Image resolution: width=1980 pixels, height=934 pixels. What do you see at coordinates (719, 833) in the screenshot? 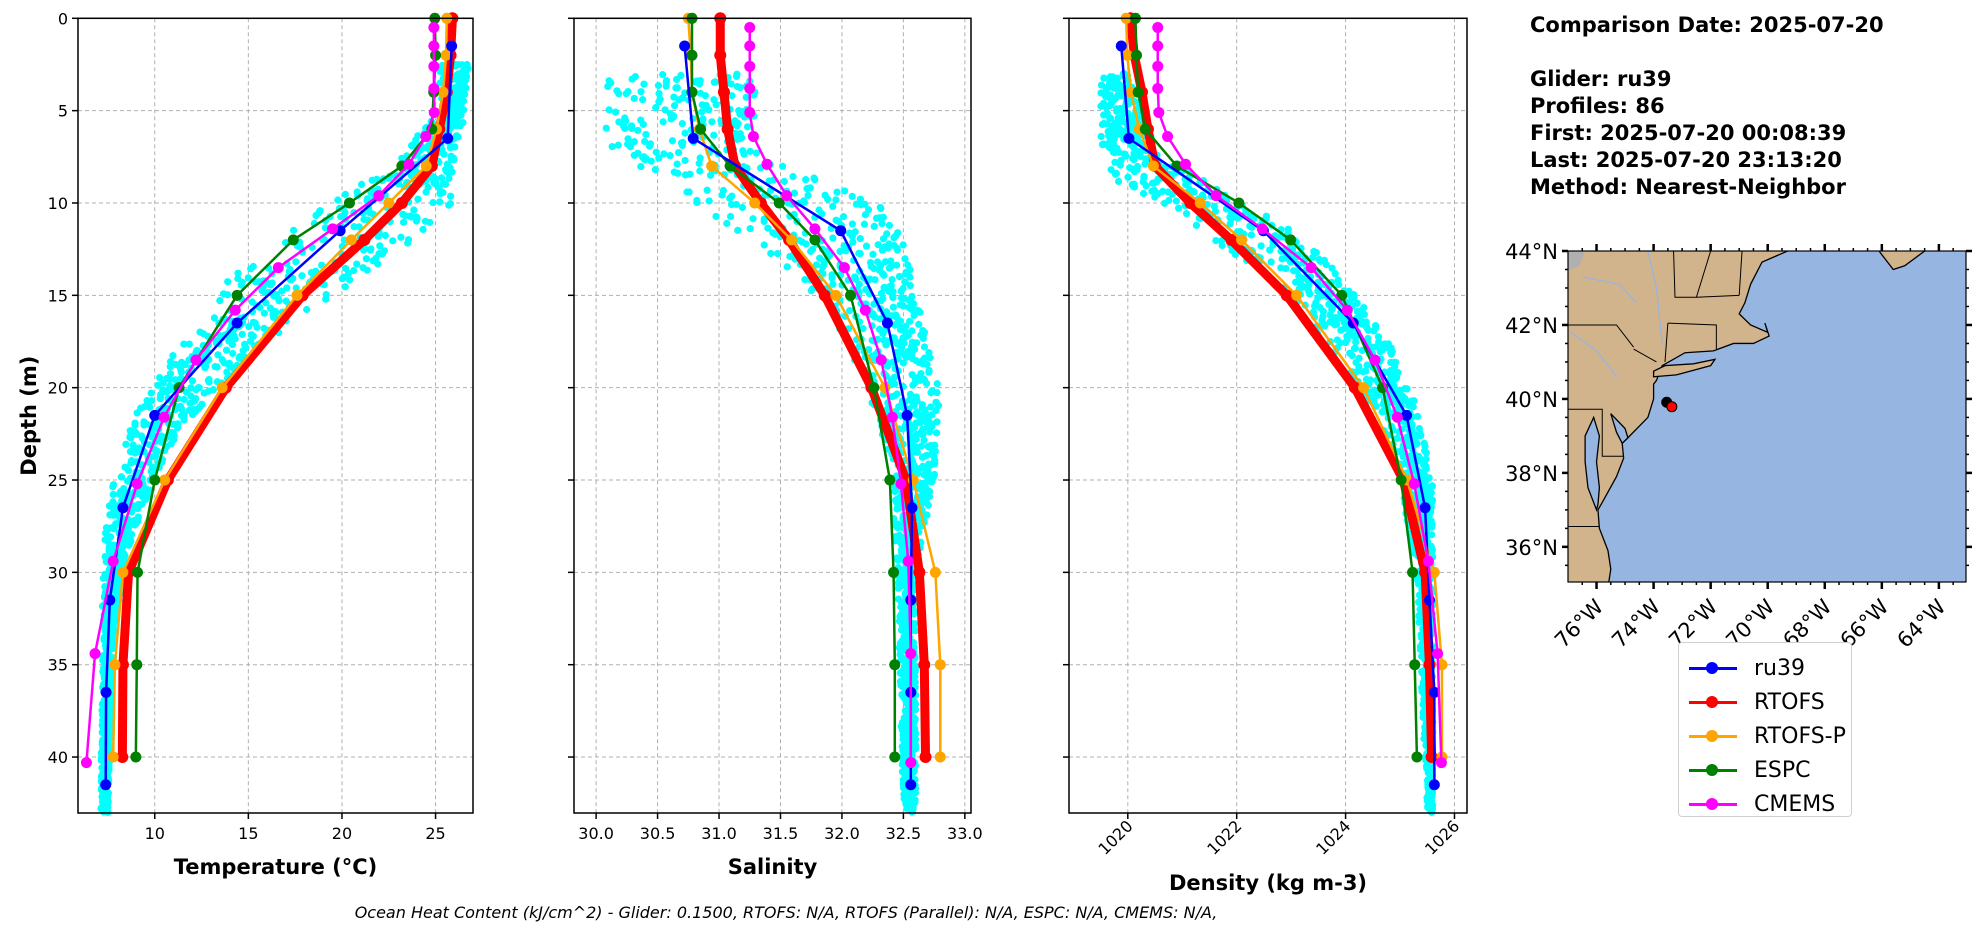
I see `x-tick-label: 31.0` at bounding box center [719, 833].